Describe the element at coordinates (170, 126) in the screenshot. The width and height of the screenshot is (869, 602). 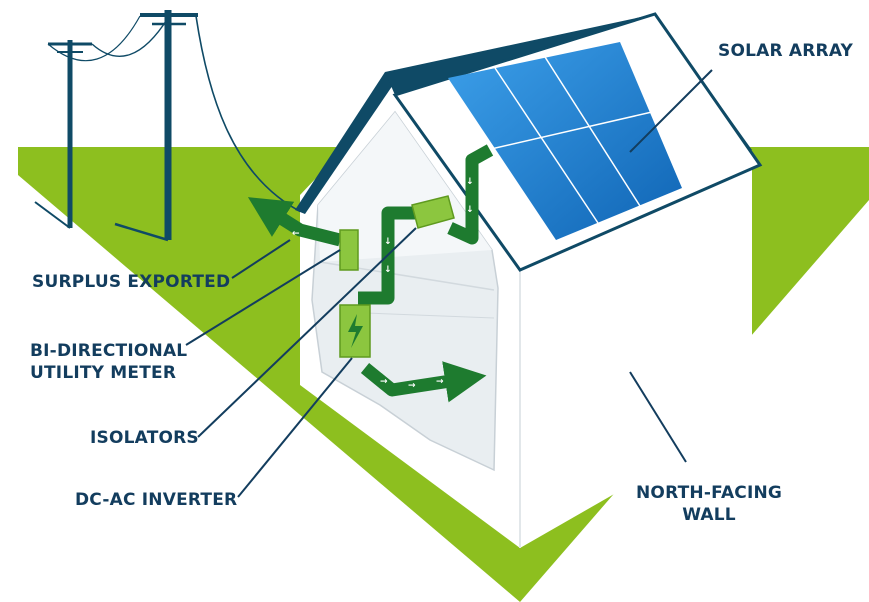
I see `utility-poles` at that location.